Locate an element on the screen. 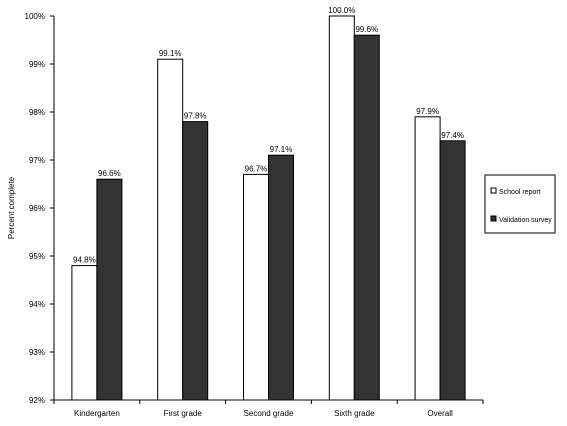 This screenshot has height=426, width=567. y-tick-label: 94% is located at coordinates (37, 304).